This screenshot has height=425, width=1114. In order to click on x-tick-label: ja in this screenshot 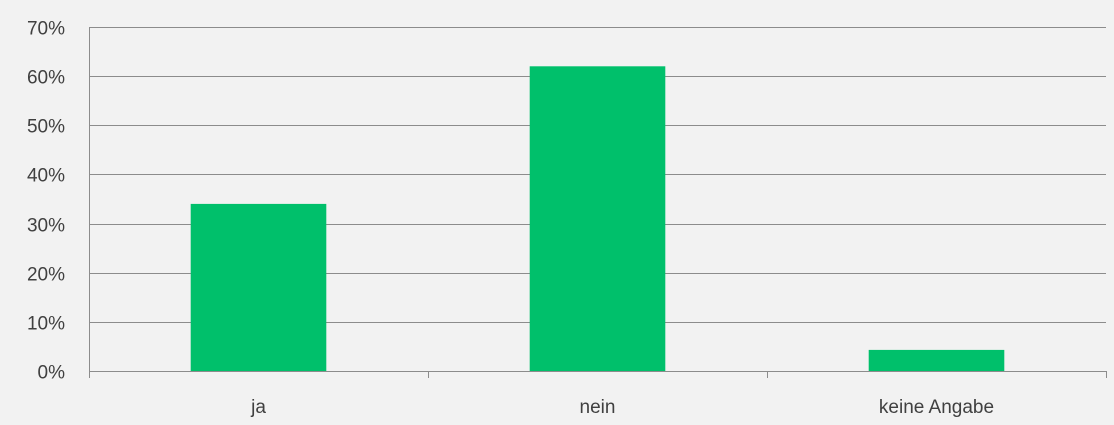, I will do `click(258, 407)`.